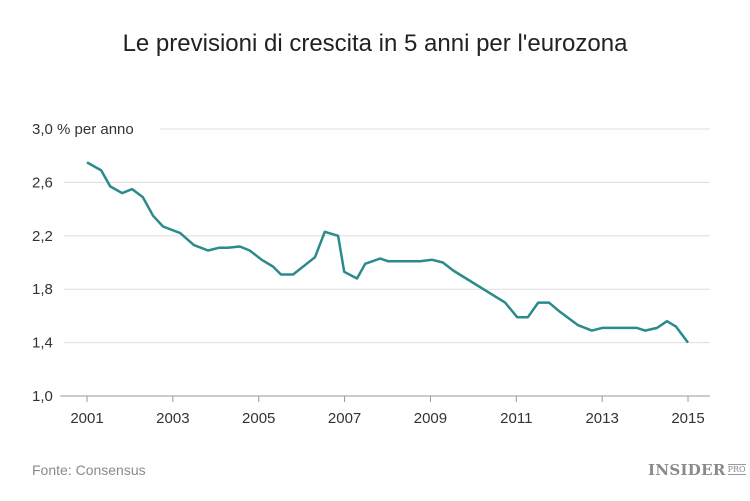 This screenshot has height=501, width=750. What do you see at coordinates (736, 469) in the screenshot?
I see `logo-sub: PRO` at bounding box center [736, 469].